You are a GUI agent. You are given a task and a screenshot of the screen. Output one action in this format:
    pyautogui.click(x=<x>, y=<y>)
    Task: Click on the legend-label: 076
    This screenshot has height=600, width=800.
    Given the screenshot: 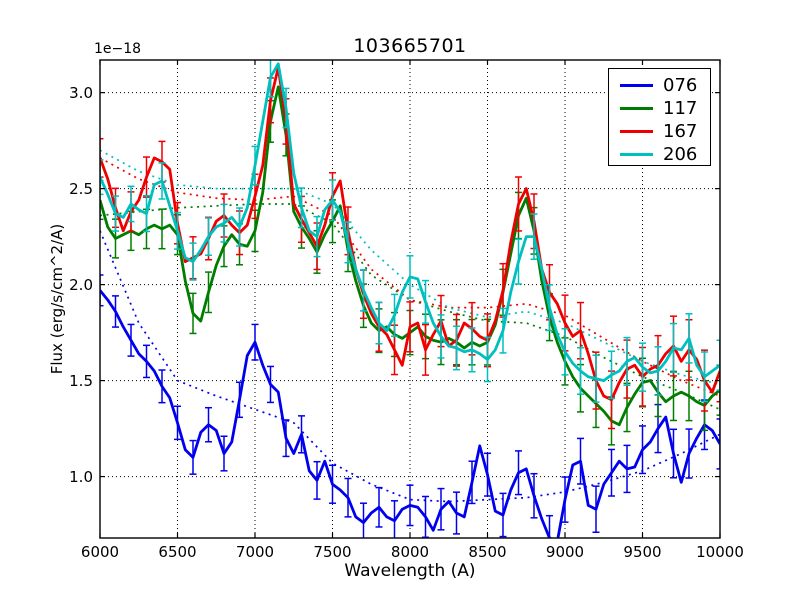 What is the action you would take?
    pyautogui.click(x=680, y=85)
    